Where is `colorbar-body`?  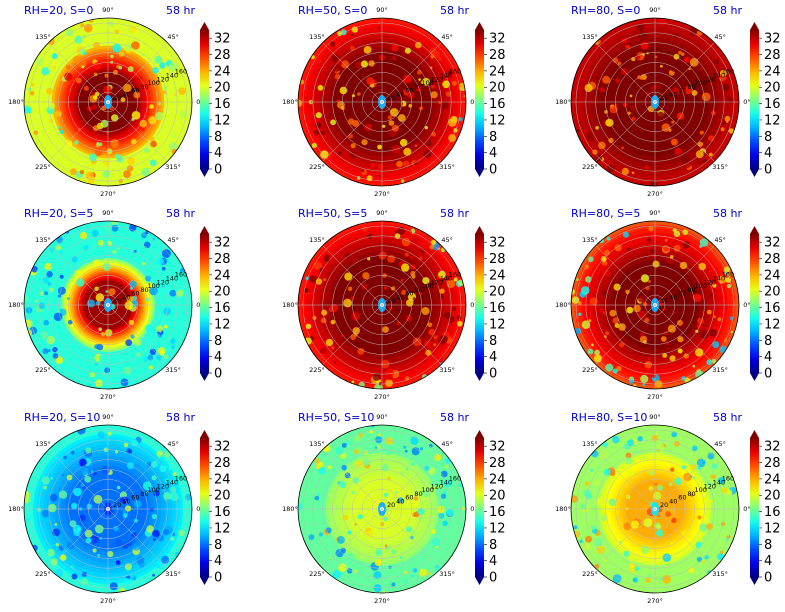 colorbar-body is located at coordinates (754, 99).